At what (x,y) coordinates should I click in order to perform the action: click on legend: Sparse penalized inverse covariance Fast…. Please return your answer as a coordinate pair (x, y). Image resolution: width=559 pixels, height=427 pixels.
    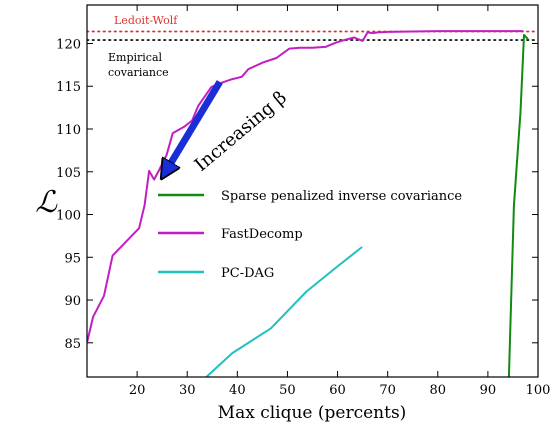
    Looking at the image, I should click on (310, 235).